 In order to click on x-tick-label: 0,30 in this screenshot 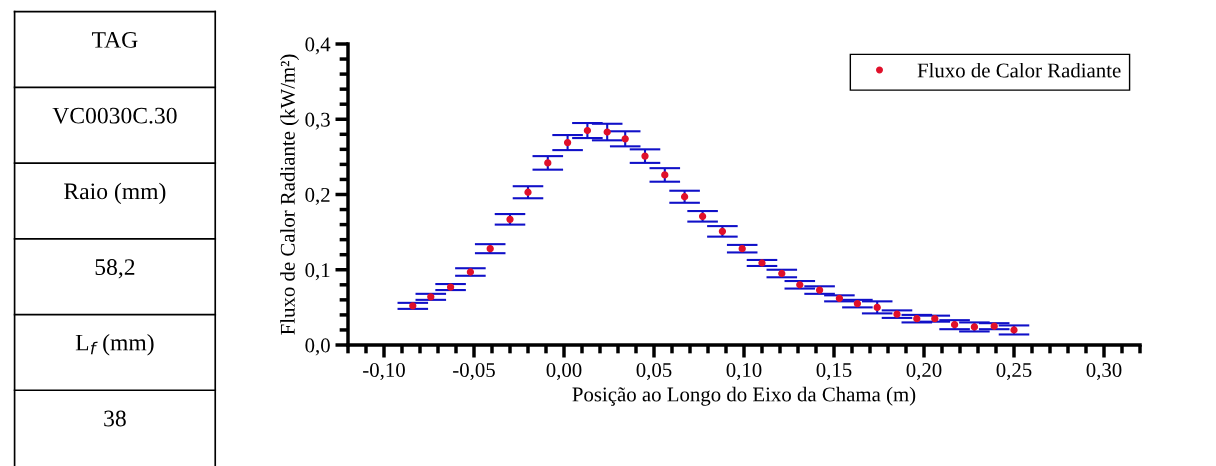, I will do `click(1104, 371)`.